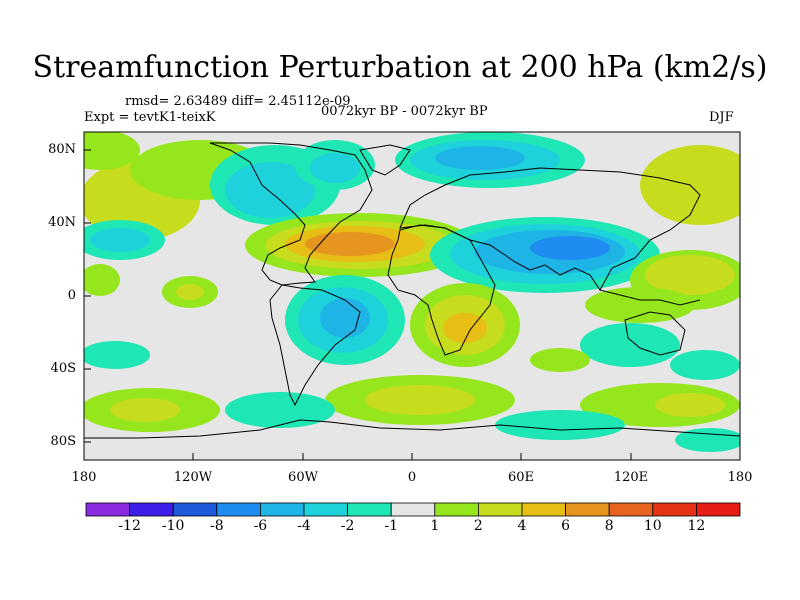 This screenshot has height=600, width=800. What do you see at coordinates (435, 526) in the screenshot?
I see `colorbar-label: 1` at bounding box center [435, 526].